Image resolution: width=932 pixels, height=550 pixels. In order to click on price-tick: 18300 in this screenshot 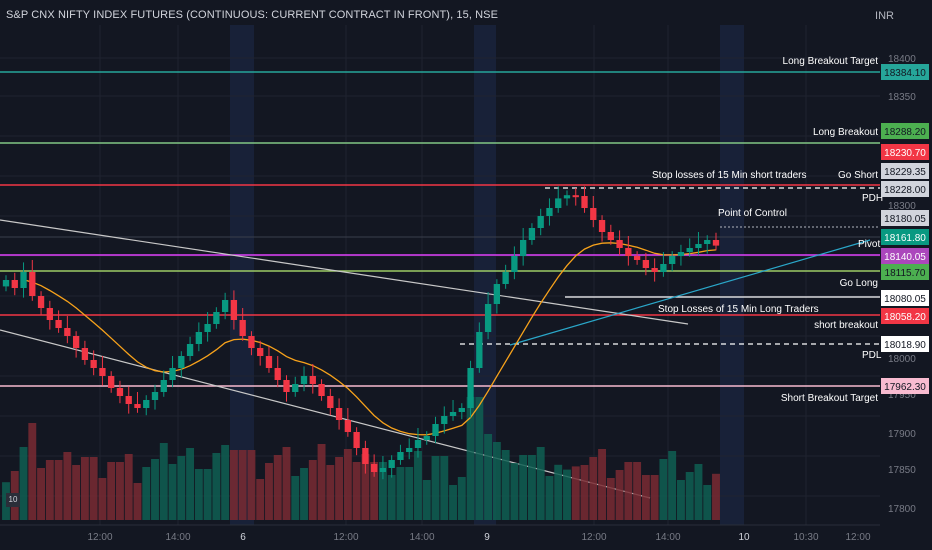, I will do `click(902, 206)`.